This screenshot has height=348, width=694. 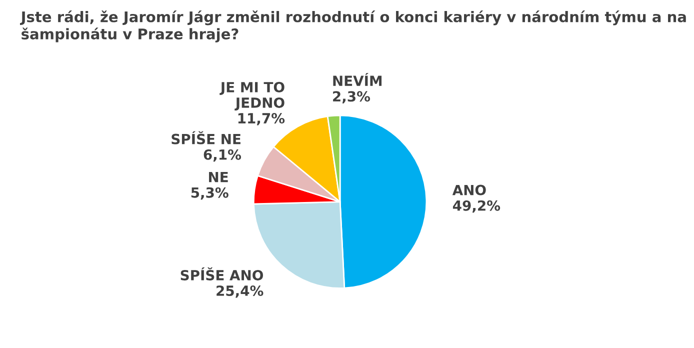 I want to click on slice-label: SPÍŠE ANO, so click(x=221, y=273).